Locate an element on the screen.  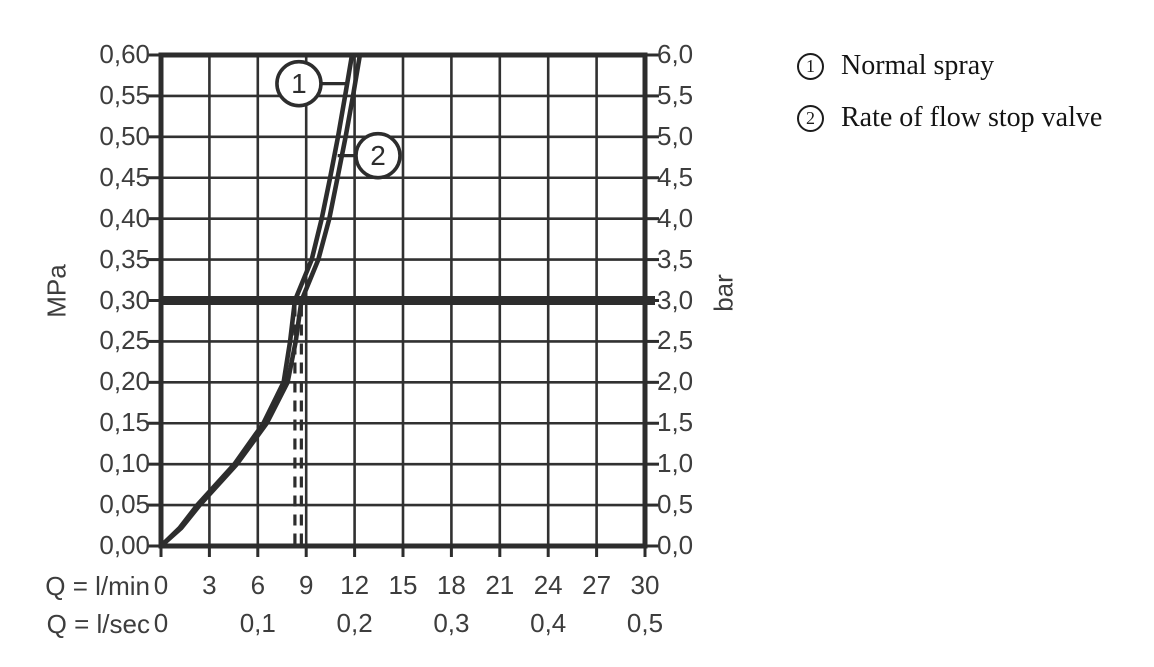
legend: 1 Normal spray 2 Rate of flow stop valve is located at coordinates (949, 102).